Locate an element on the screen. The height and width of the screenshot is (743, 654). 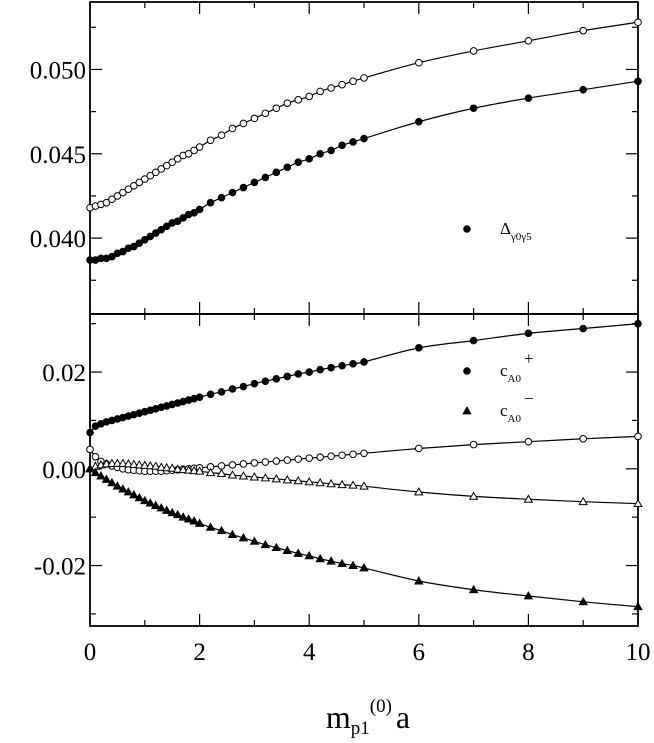
x-tick-label: 0 is located at coordinates (90, 652).